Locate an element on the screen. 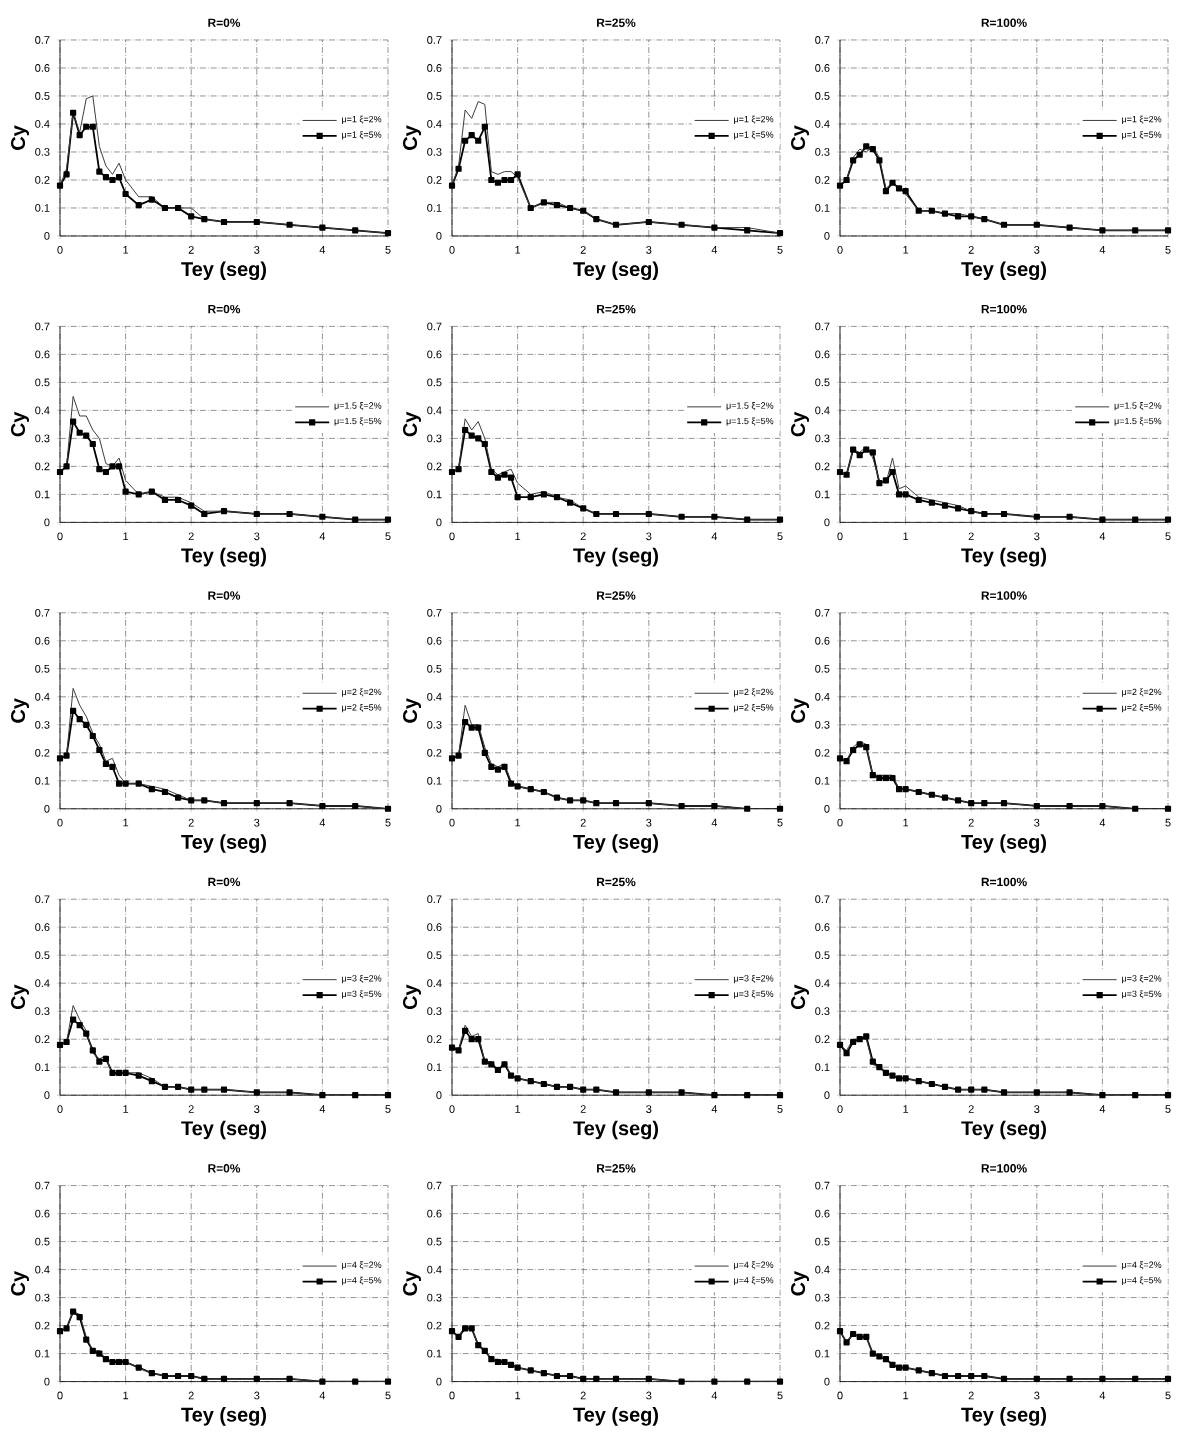  chart-title: R=25% is located at coordinates (616, 22).